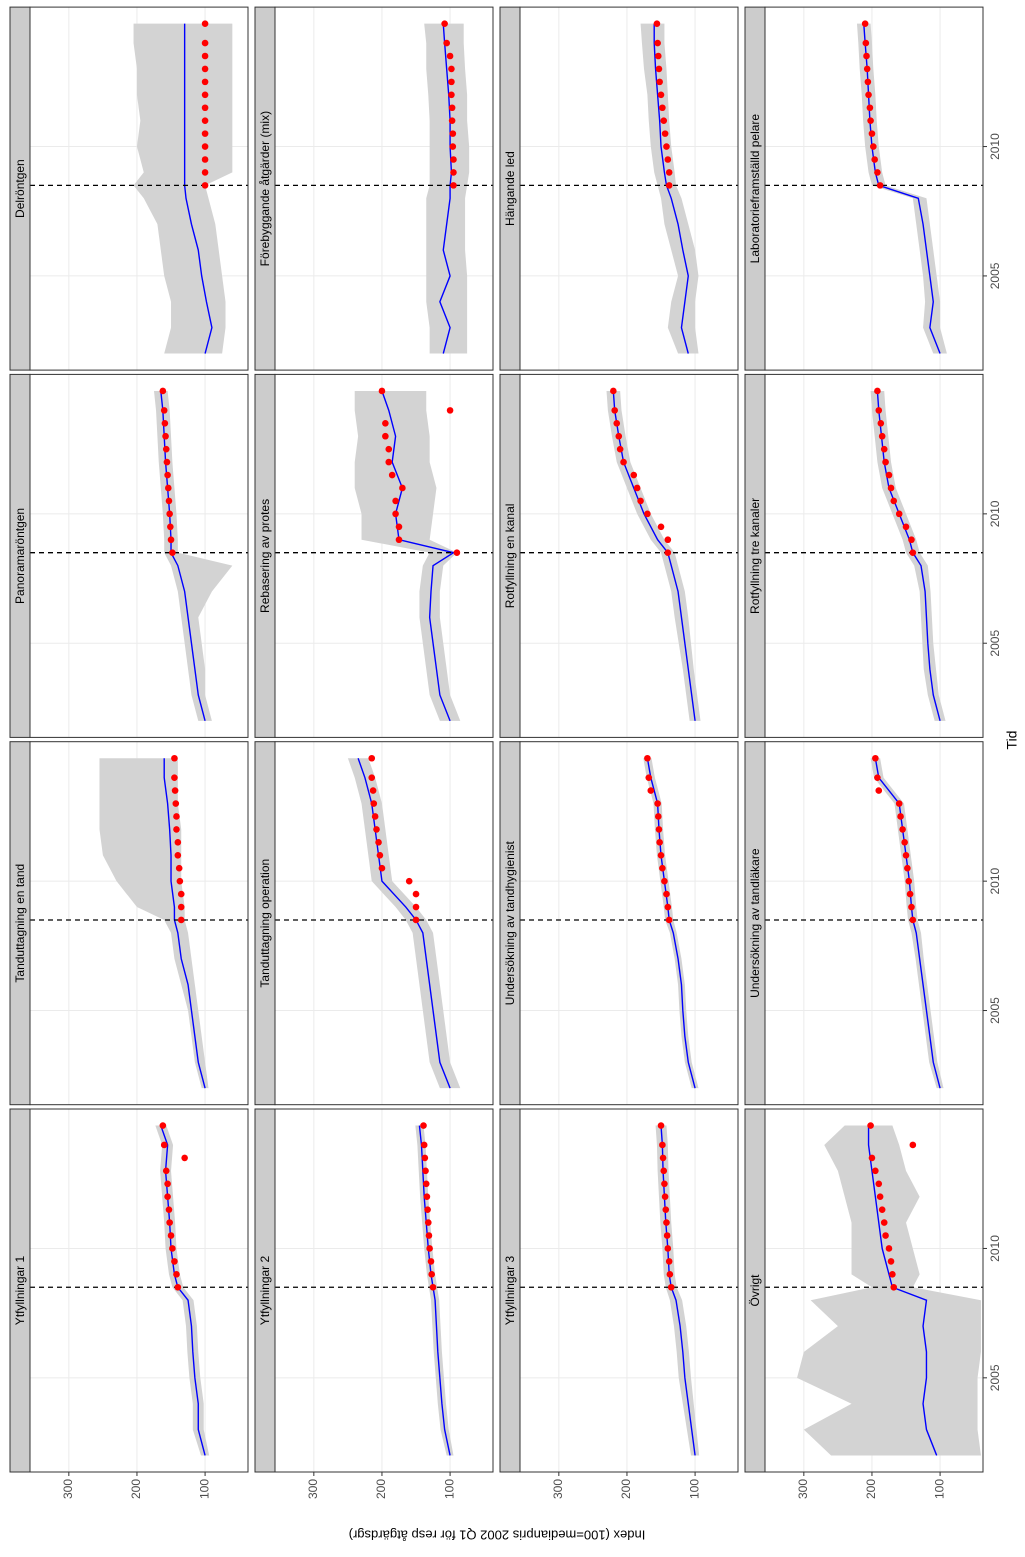 The height and width of the screenshot is (1557, 1025). What do you see at coordinates (1012, 740) in the screenshot?
I see `x-axis-title: Tid` at bounding box center [1012, 740].